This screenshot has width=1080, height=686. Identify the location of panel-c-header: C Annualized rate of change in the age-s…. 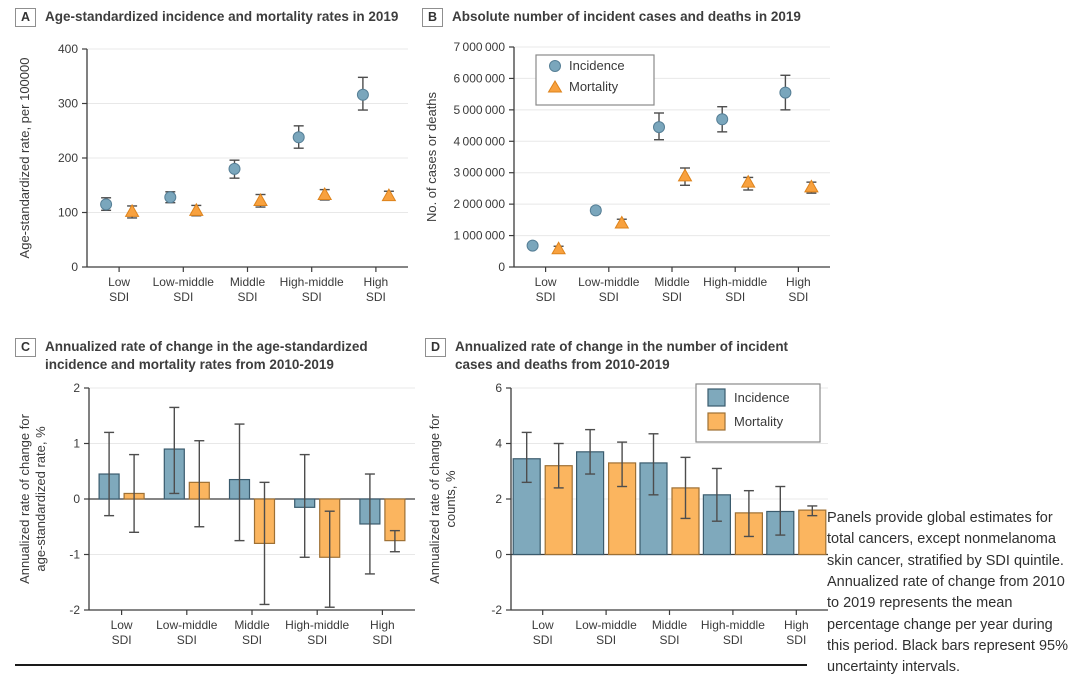
(220, 356).